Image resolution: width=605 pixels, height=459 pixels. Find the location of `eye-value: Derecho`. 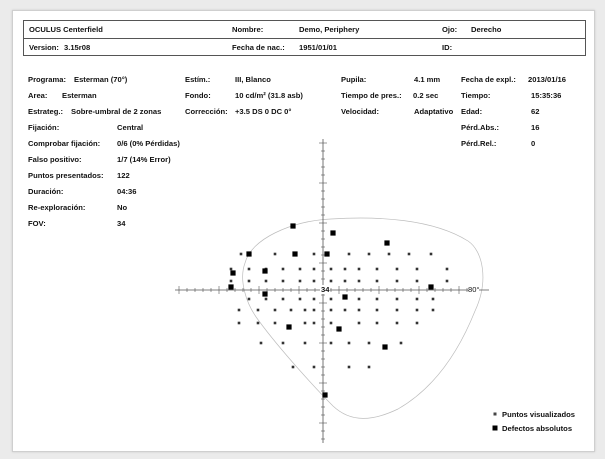

eye-value: Derecho is located at coordinates (486, 29).